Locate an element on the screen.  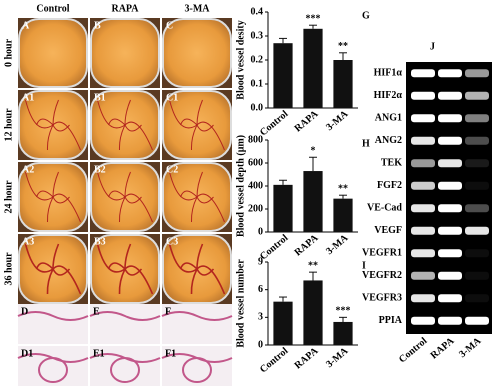
y-tick-label: 9 is located at coordinates (260, 261).